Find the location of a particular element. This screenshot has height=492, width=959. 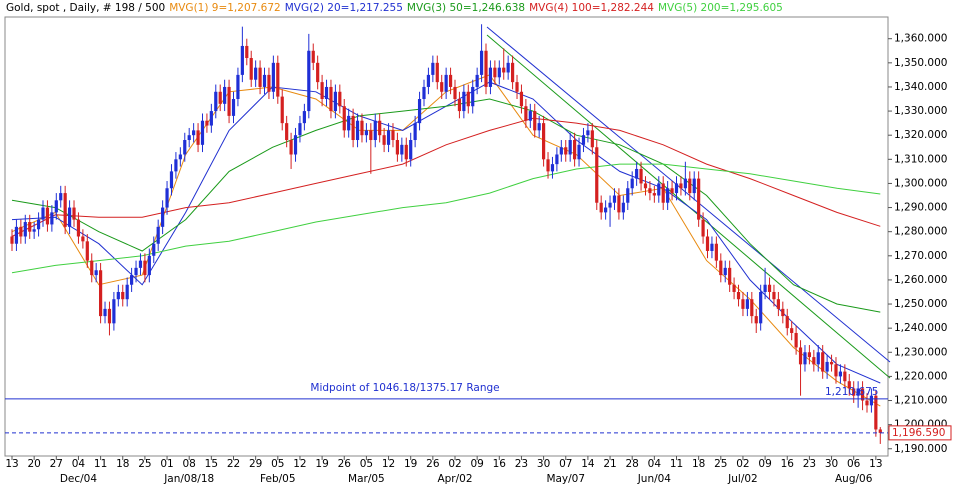

y-tick-label: 1,360.000 is located at coordinates (920, 39).